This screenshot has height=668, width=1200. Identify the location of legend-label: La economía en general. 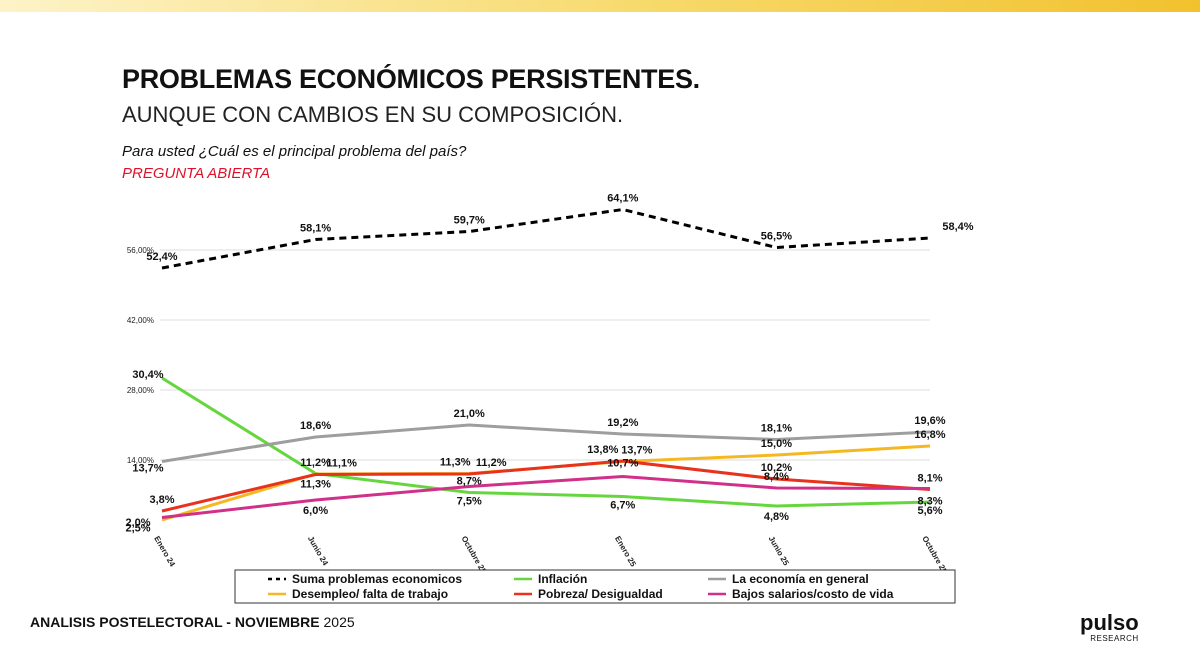
(800, 579).